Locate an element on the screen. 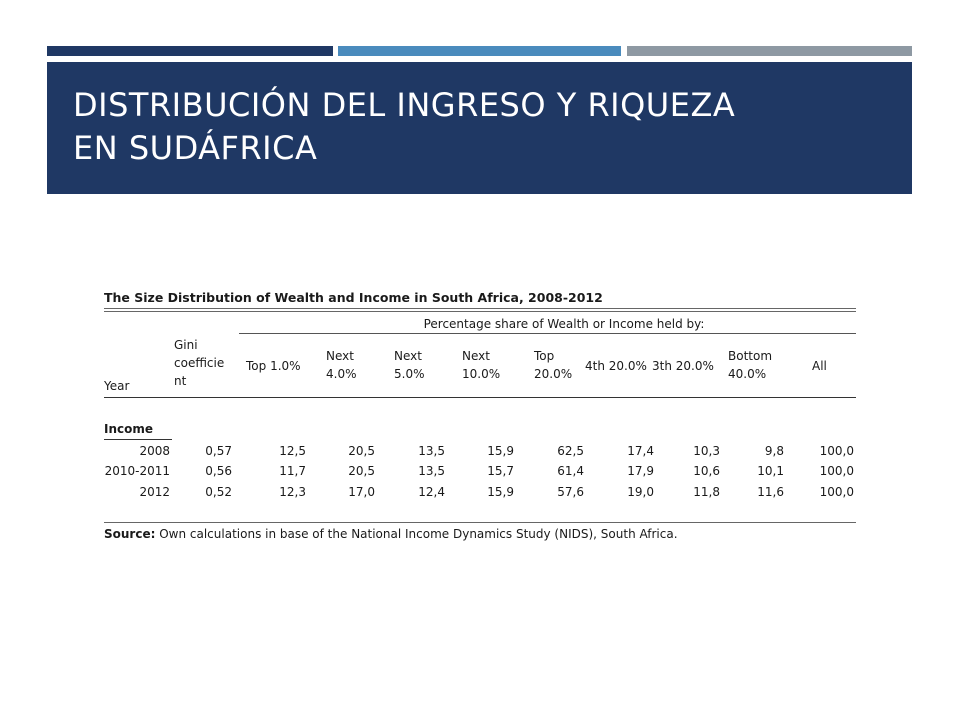 The height and width of the screenshot is (720, 960). col-header-4th20: 4th 20.0% is located at coordinates (616, 366).